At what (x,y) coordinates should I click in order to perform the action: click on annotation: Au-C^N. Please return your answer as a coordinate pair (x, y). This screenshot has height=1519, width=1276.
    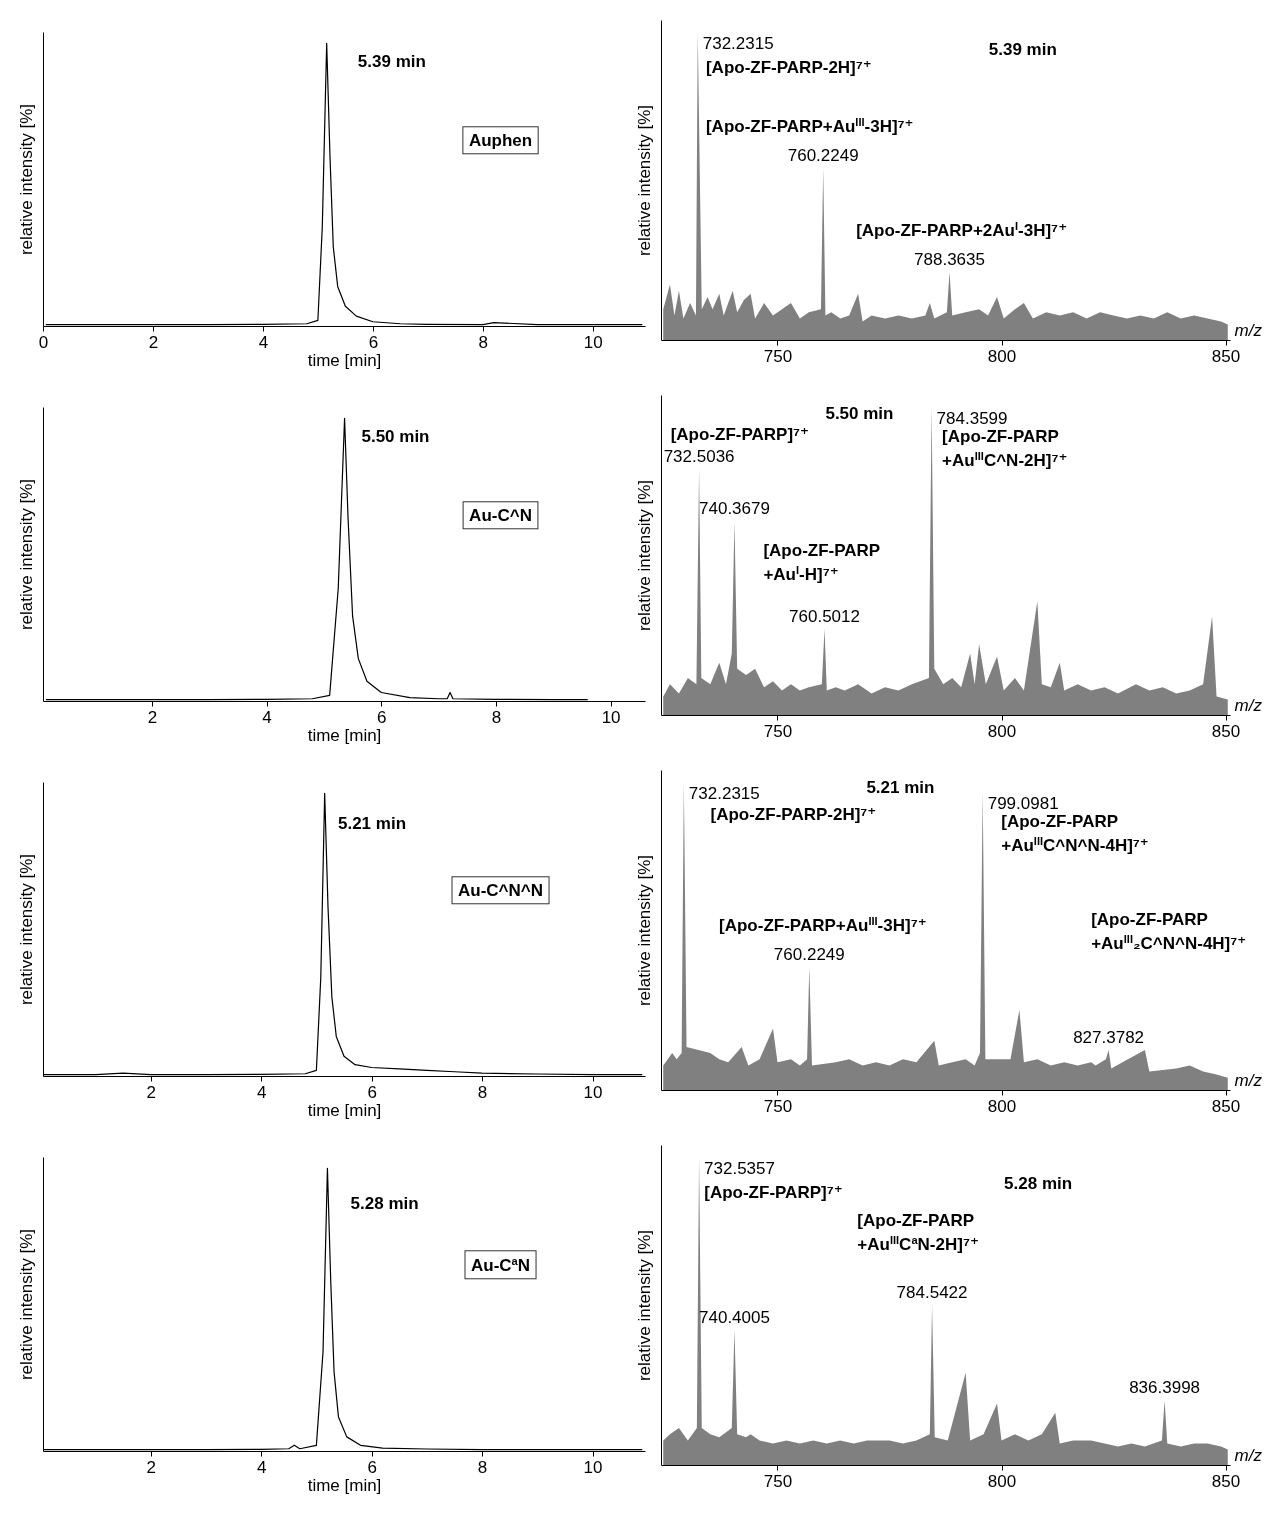
    Looking at the image, I should click on (500, 515).